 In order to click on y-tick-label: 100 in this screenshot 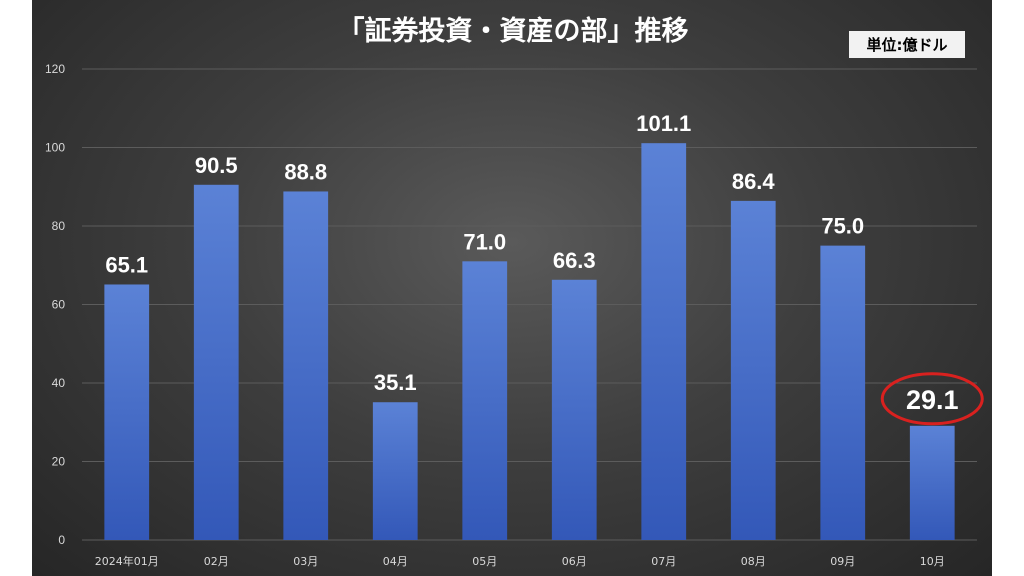, I will do `click(55, 148)`.